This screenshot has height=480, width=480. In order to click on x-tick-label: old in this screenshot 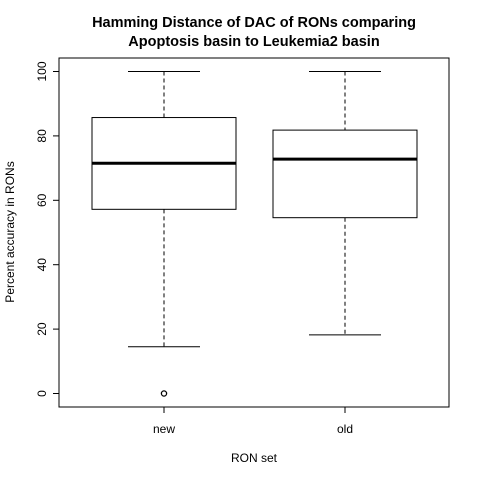, I will do `click(345, 429)`.